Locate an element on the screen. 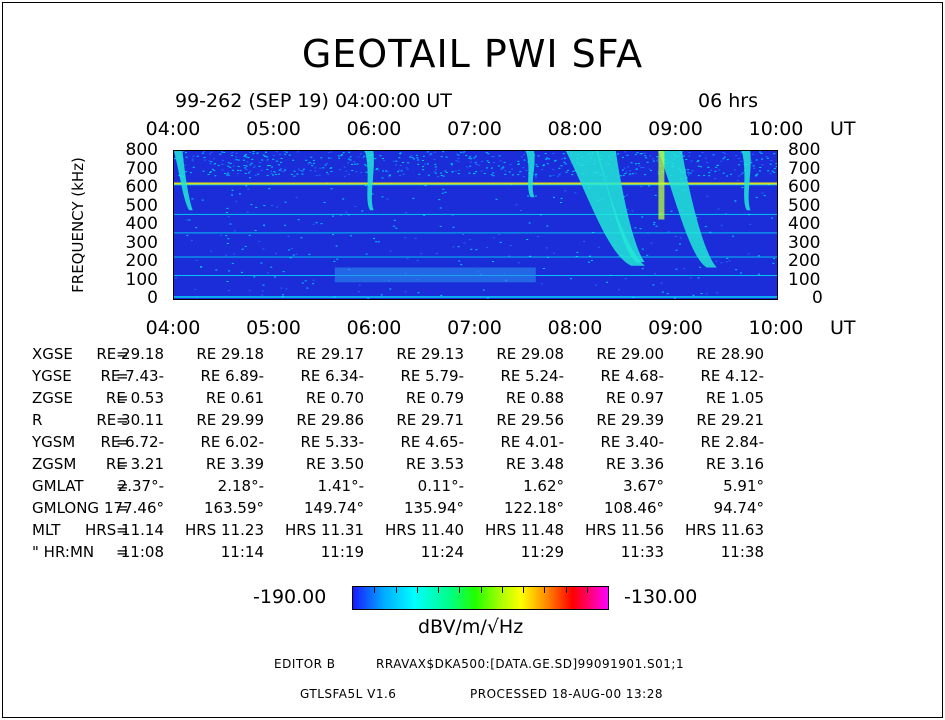 The image size is (945, 720). freq-tick-label-right: 0 is located at coordinates (817, 298).